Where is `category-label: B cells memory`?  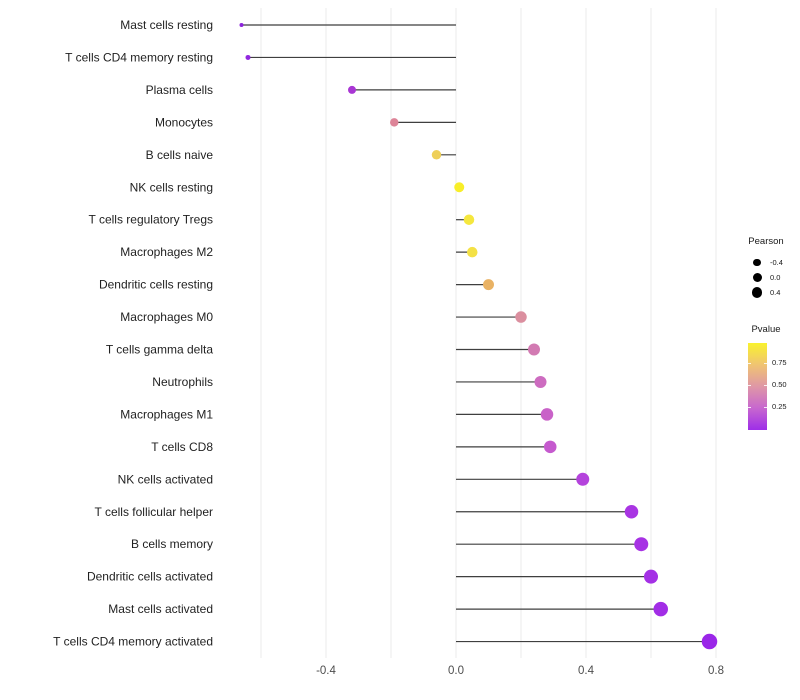 category-label: B cells memory is located at coordinates (172, 544).